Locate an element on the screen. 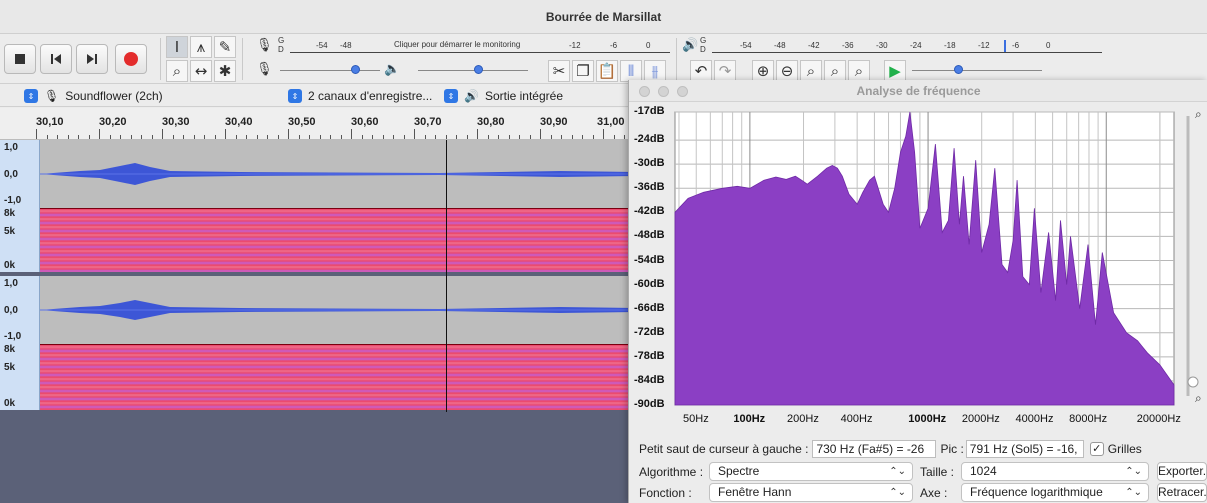 The height and width of the screenshot is (503, 1207). zoom-toggle-icon: ⌕ is located at coordinates (859, 71).